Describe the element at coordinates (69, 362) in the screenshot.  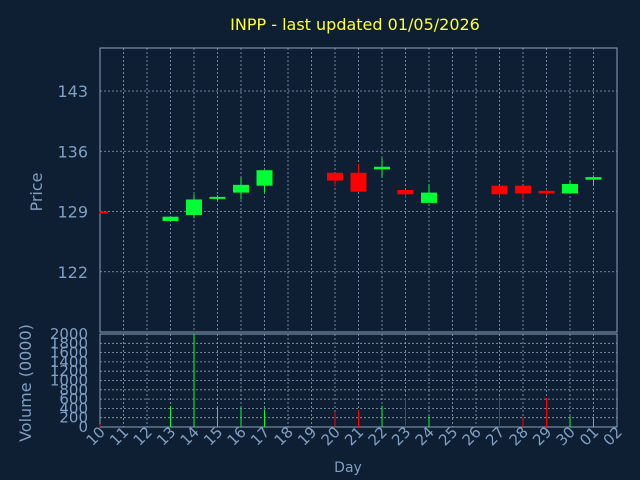
I see `volume-tick-label: 1400` at that location.